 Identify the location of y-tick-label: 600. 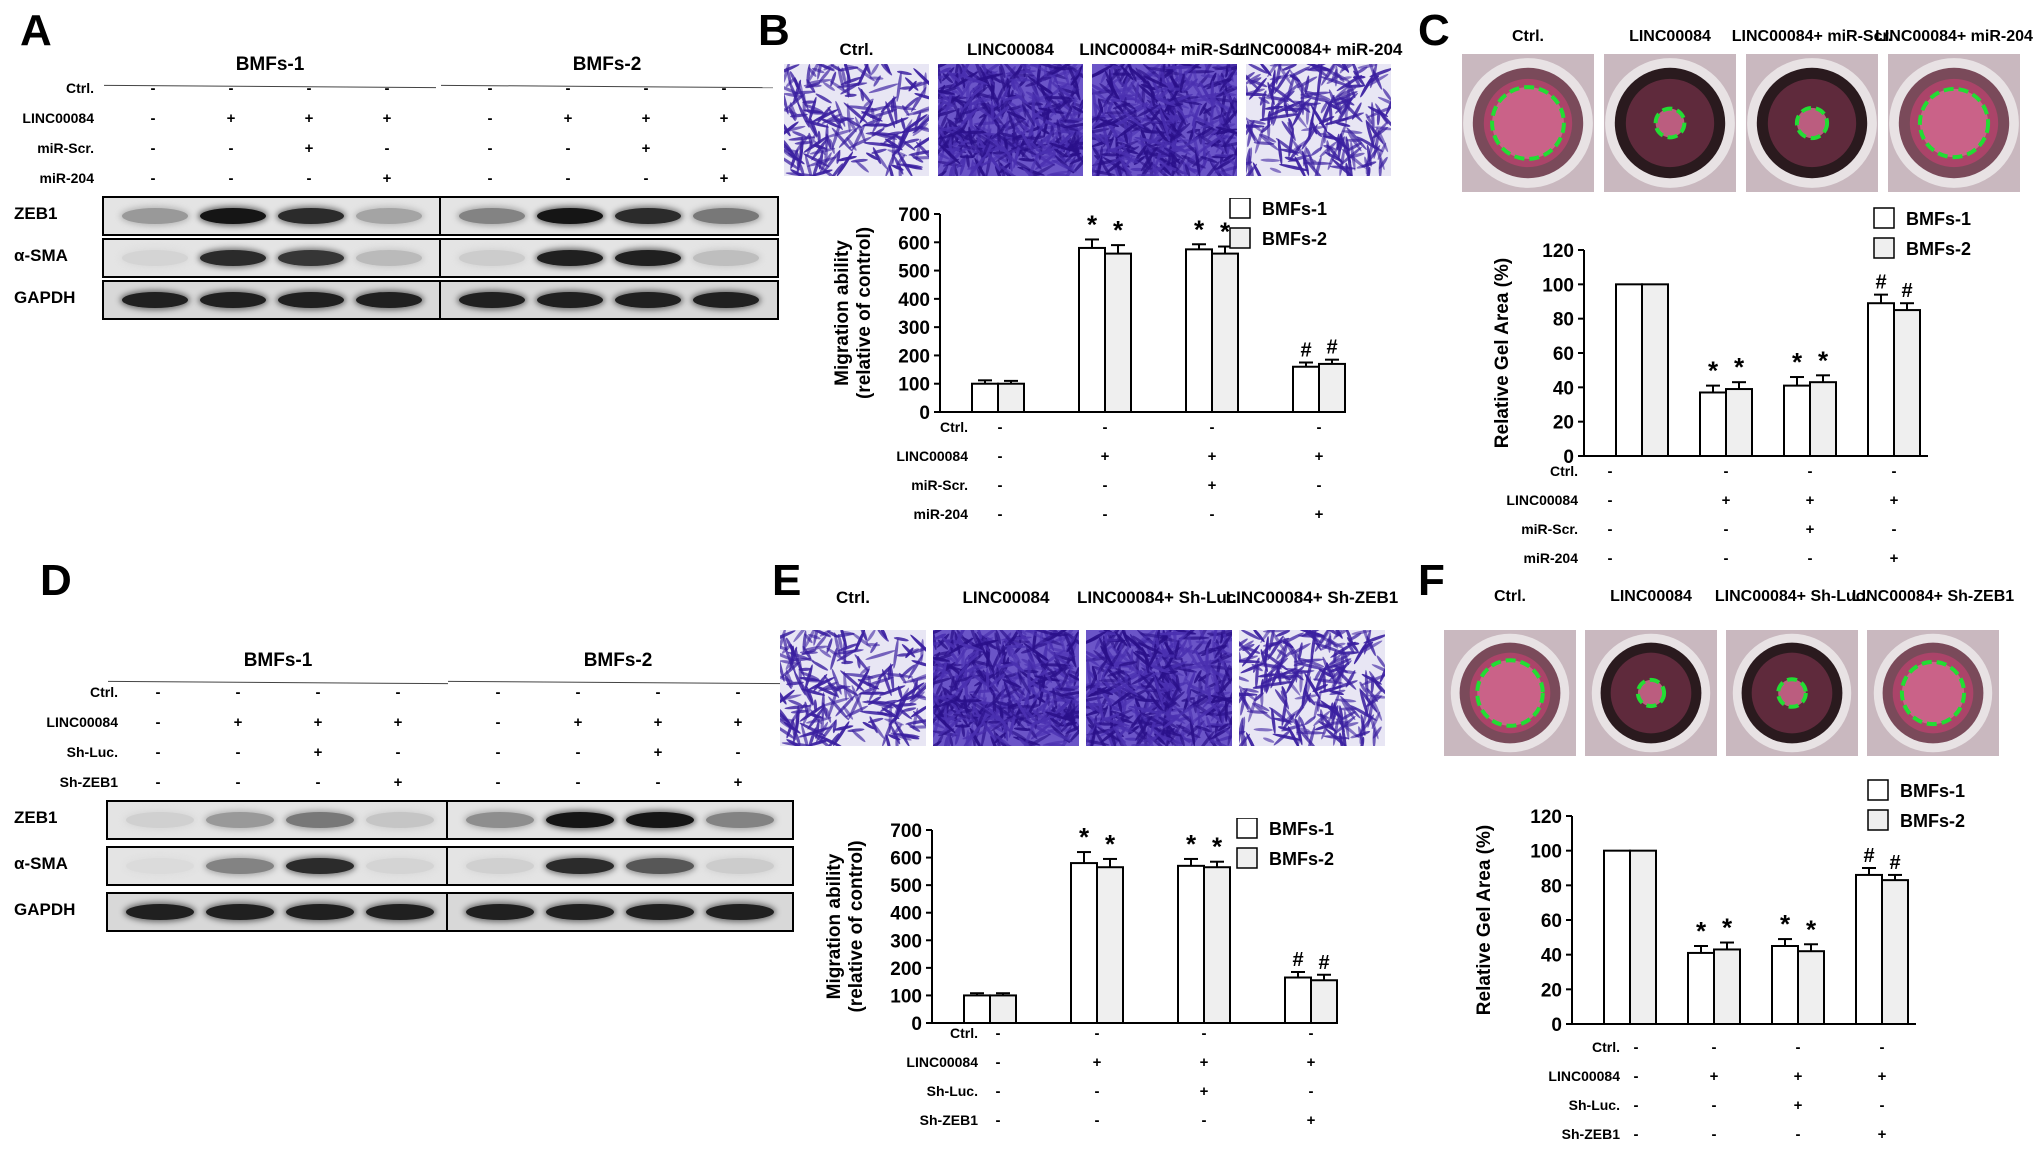
(906, 859).